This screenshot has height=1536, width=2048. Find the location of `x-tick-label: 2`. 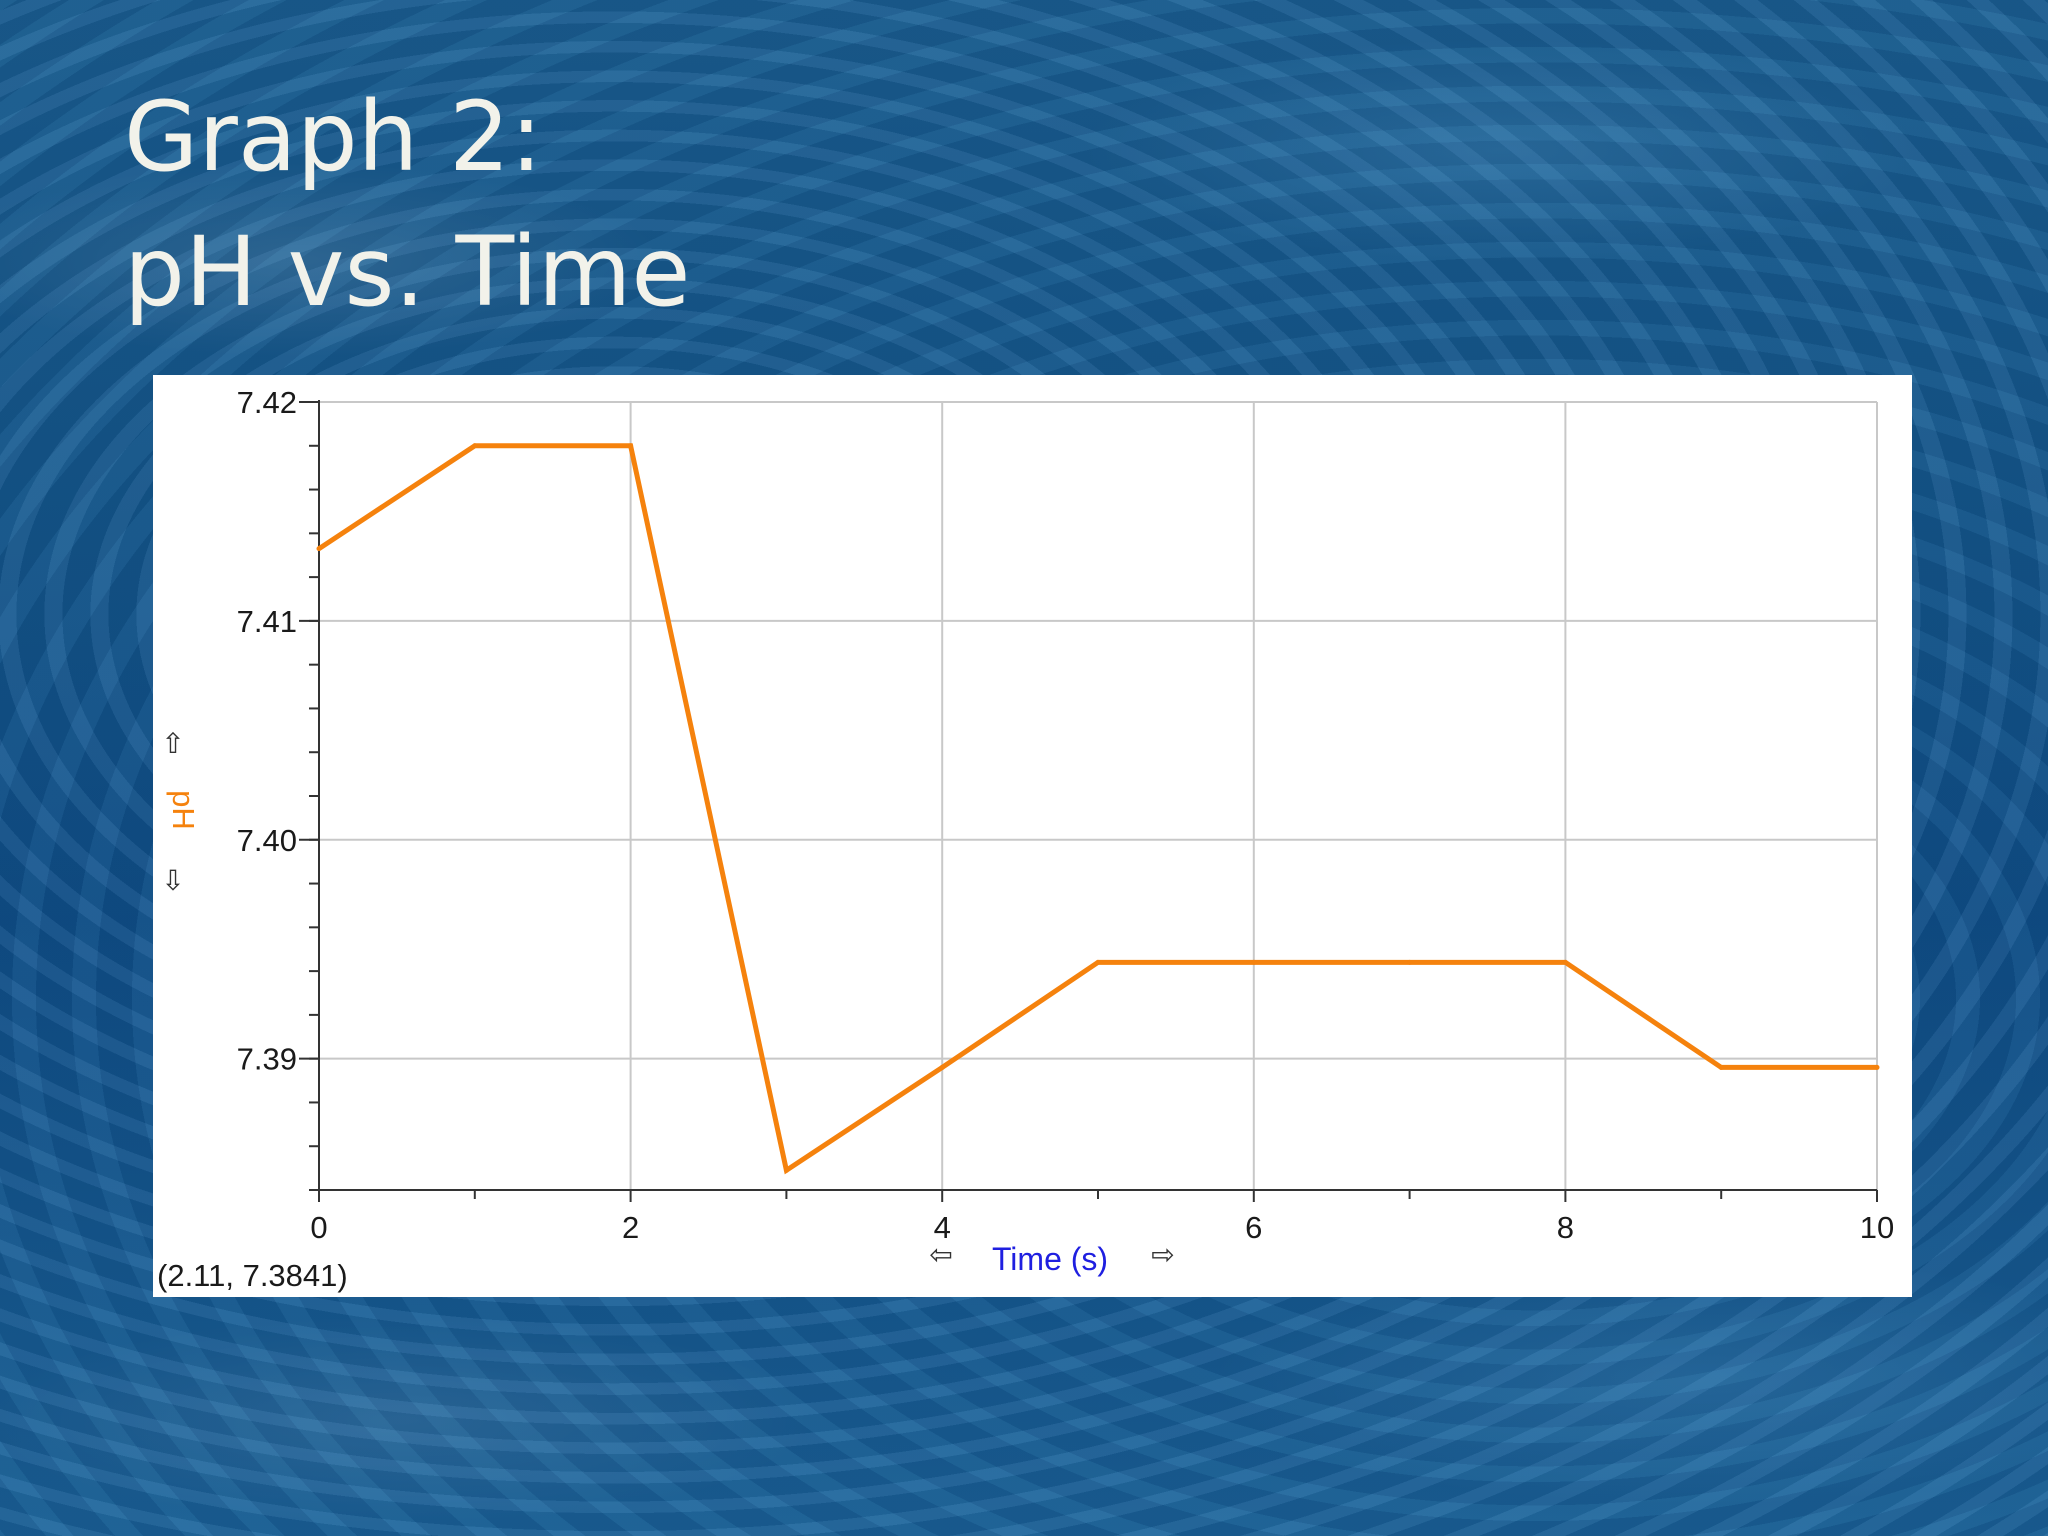

x-tick-label: 2 is located at coordinates (630, 1227).